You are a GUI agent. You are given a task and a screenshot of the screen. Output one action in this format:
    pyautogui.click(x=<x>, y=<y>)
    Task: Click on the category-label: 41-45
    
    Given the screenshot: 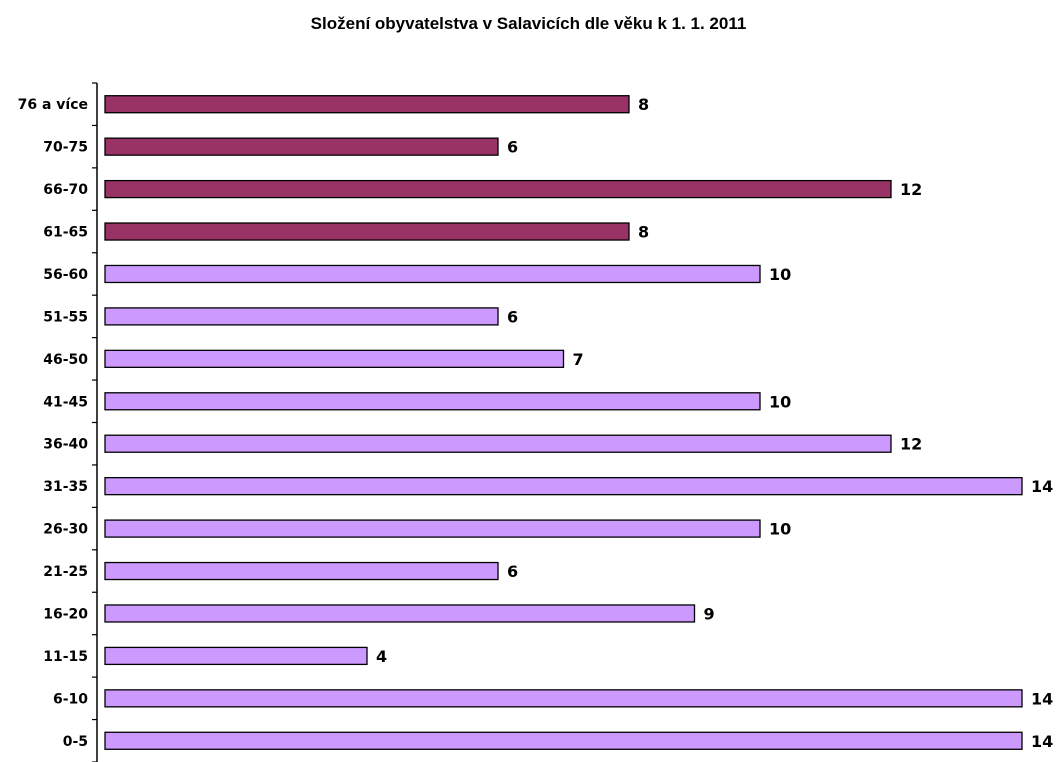 What is the action you would take?
    pyautogui.click(x=65, y=402)
    